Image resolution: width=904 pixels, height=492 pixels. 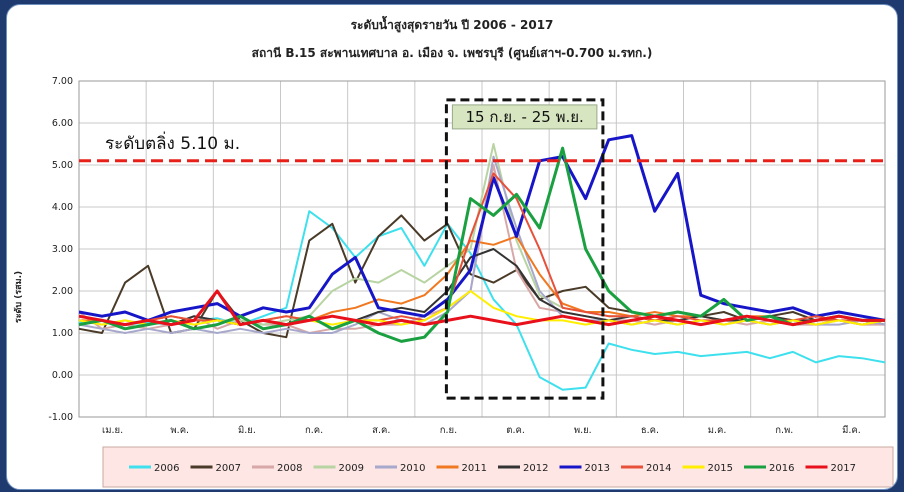 I want to click on flood-period-box: 15 ก.ย. - 25 พ.ย., so click(x=524, y=249).